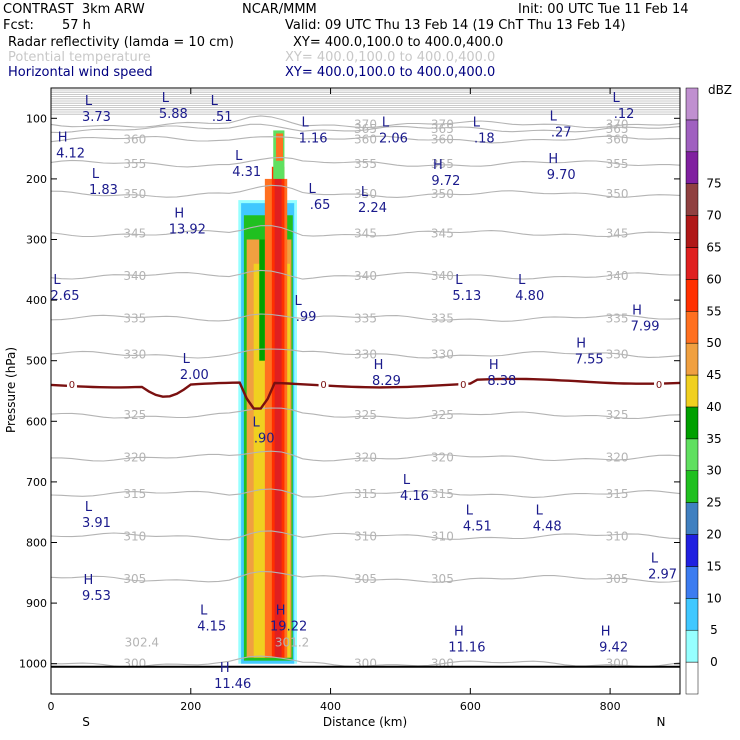 This screenshot has width=740, height=740. Describe the element at coordinates (713, 503) in the screenshot. I see `colorbar-tick-label: 25` at that location.